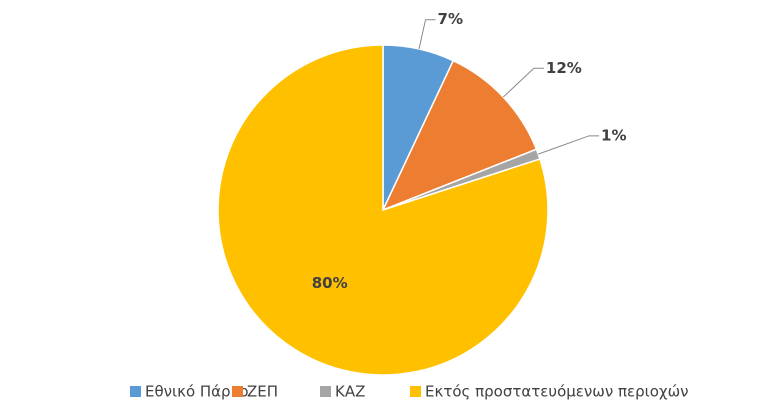  What do you see at coordinates (350, 392) in the screenshot?
I see `legend-label: ΚΑΖ` at bounding box center [350, 392].